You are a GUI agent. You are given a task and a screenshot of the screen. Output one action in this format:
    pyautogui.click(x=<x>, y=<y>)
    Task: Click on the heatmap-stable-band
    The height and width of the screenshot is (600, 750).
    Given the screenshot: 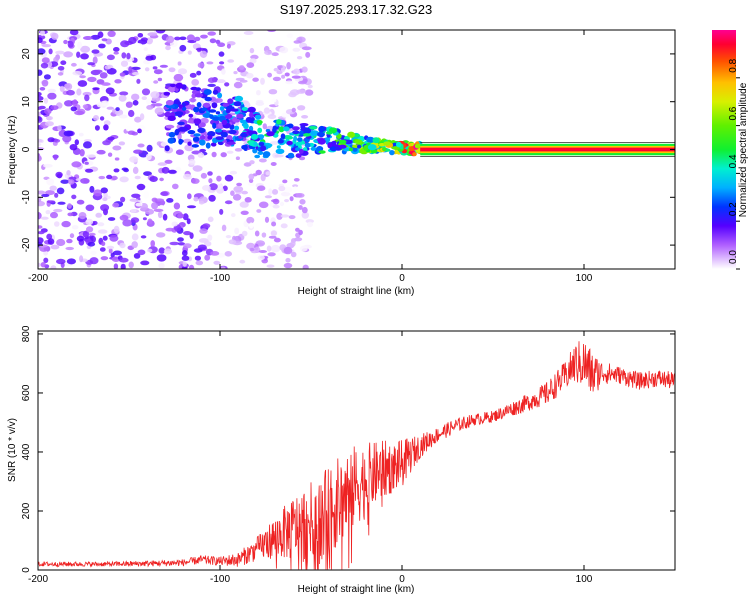 What is the action you would take?
    pyautogui.click(x=547, y=149)
    